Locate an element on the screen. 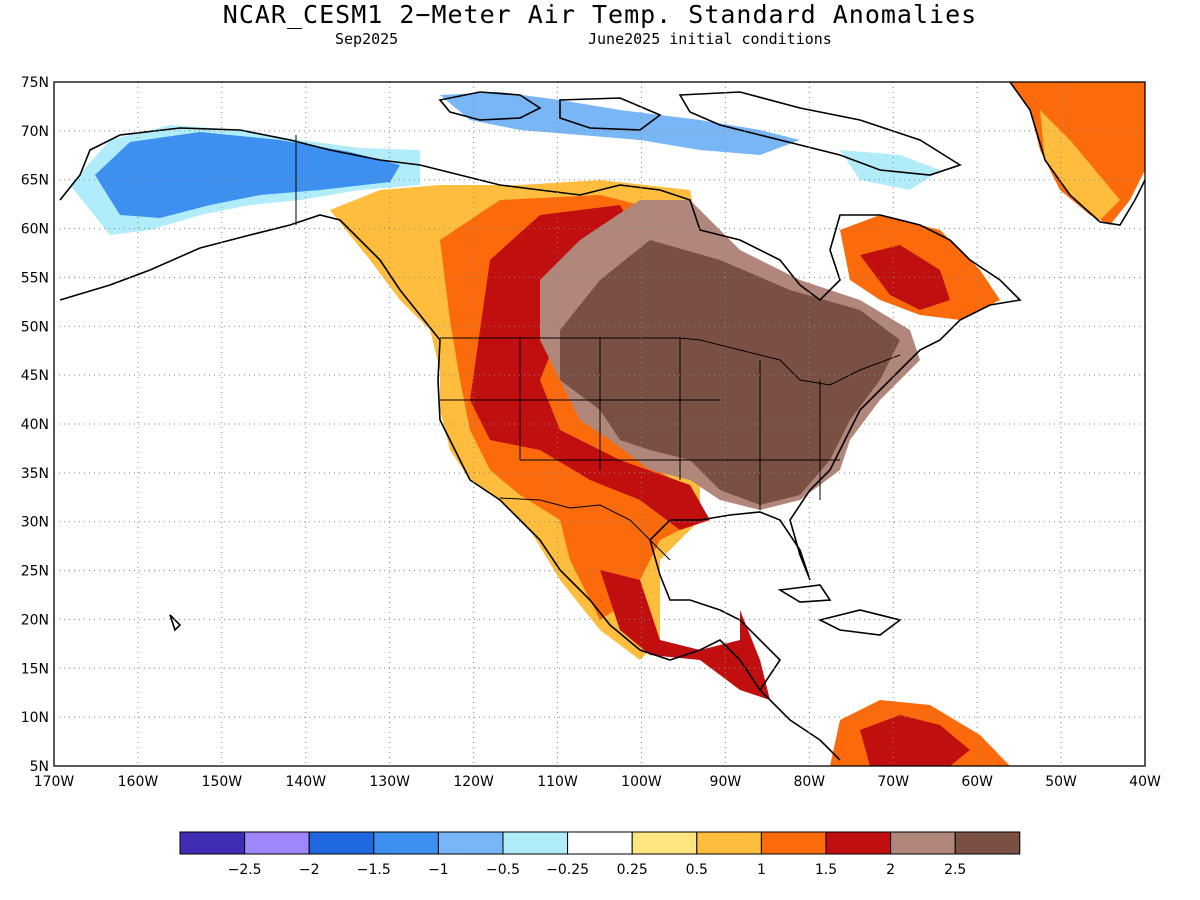  lat-label: 5N is located at coordinates (39, 767).